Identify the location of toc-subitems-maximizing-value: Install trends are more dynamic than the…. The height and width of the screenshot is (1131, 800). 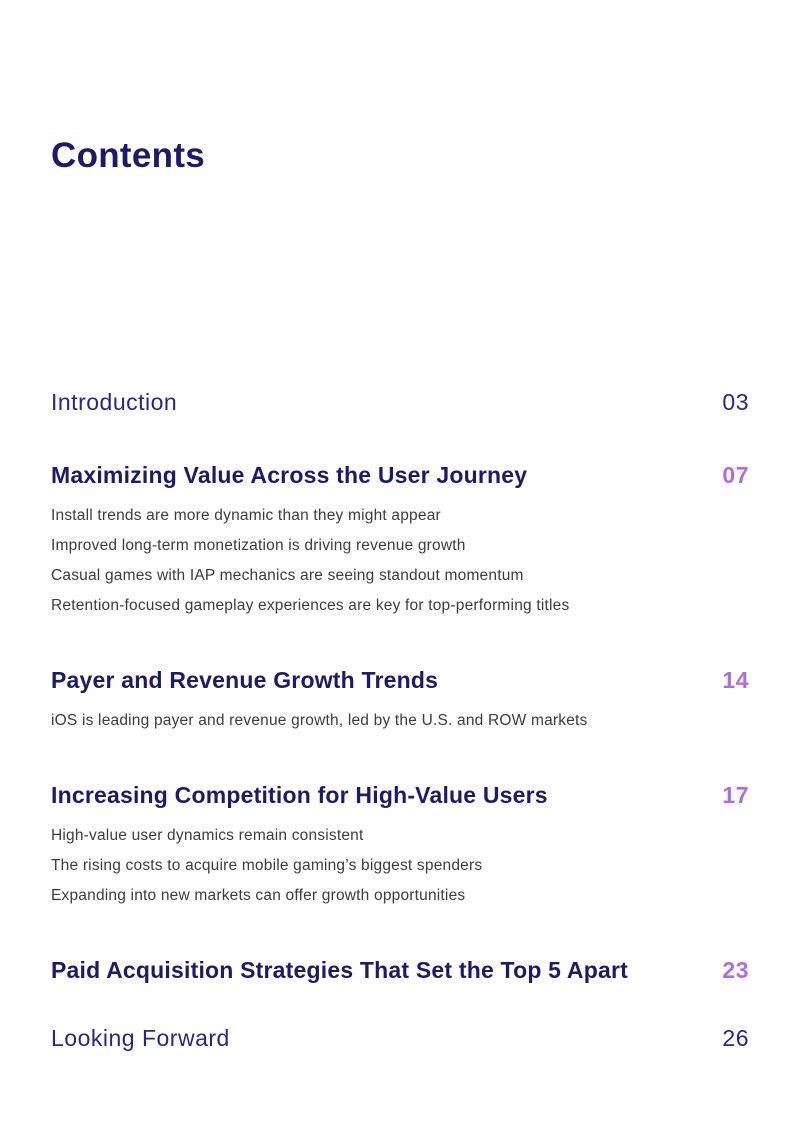
(400, 561).